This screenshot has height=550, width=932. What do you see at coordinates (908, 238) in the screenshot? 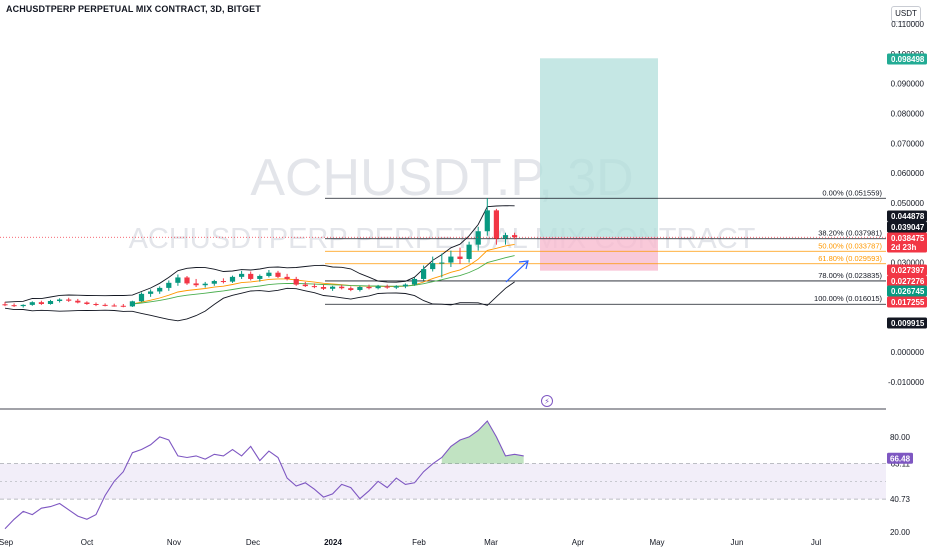
I see `price-badge-label: 0.038475` at bounding box center [908, 238].